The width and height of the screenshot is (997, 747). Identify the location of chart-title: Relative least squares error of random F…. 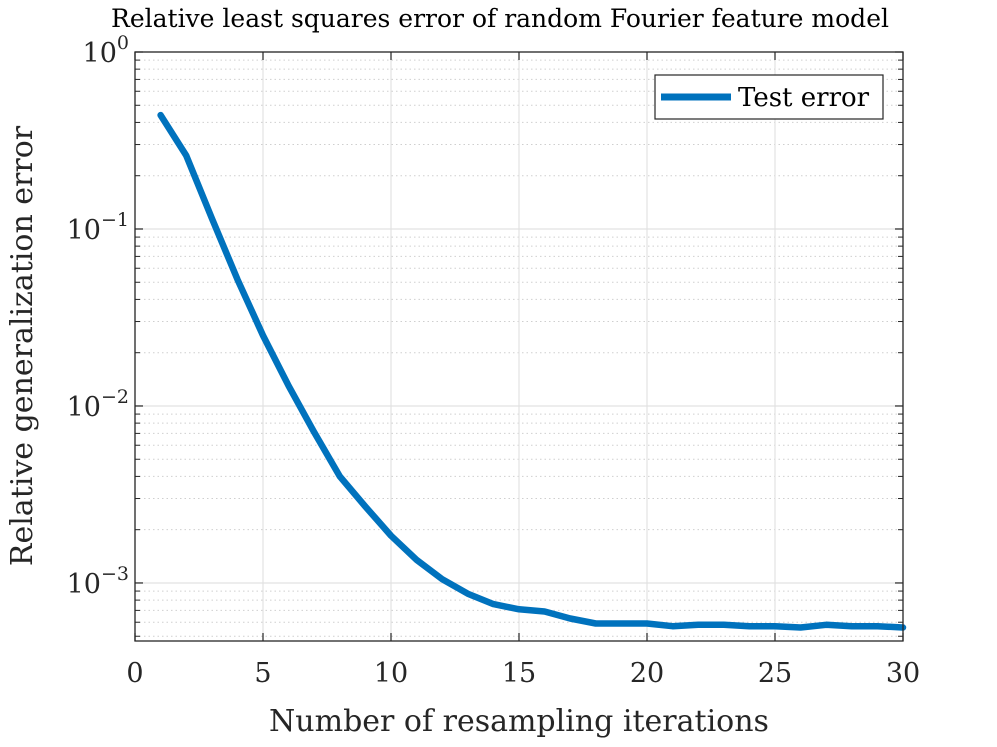
(500, 18).